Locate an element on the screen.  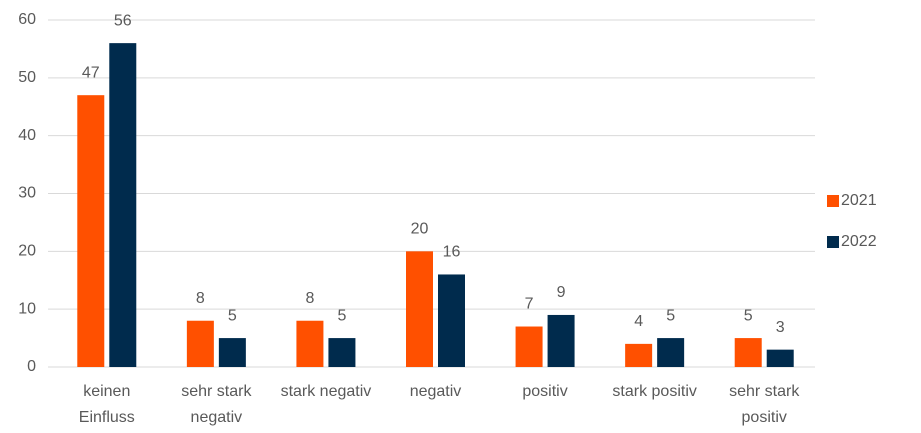
x-tick-label: positiv is located at coordinates (545, 391).